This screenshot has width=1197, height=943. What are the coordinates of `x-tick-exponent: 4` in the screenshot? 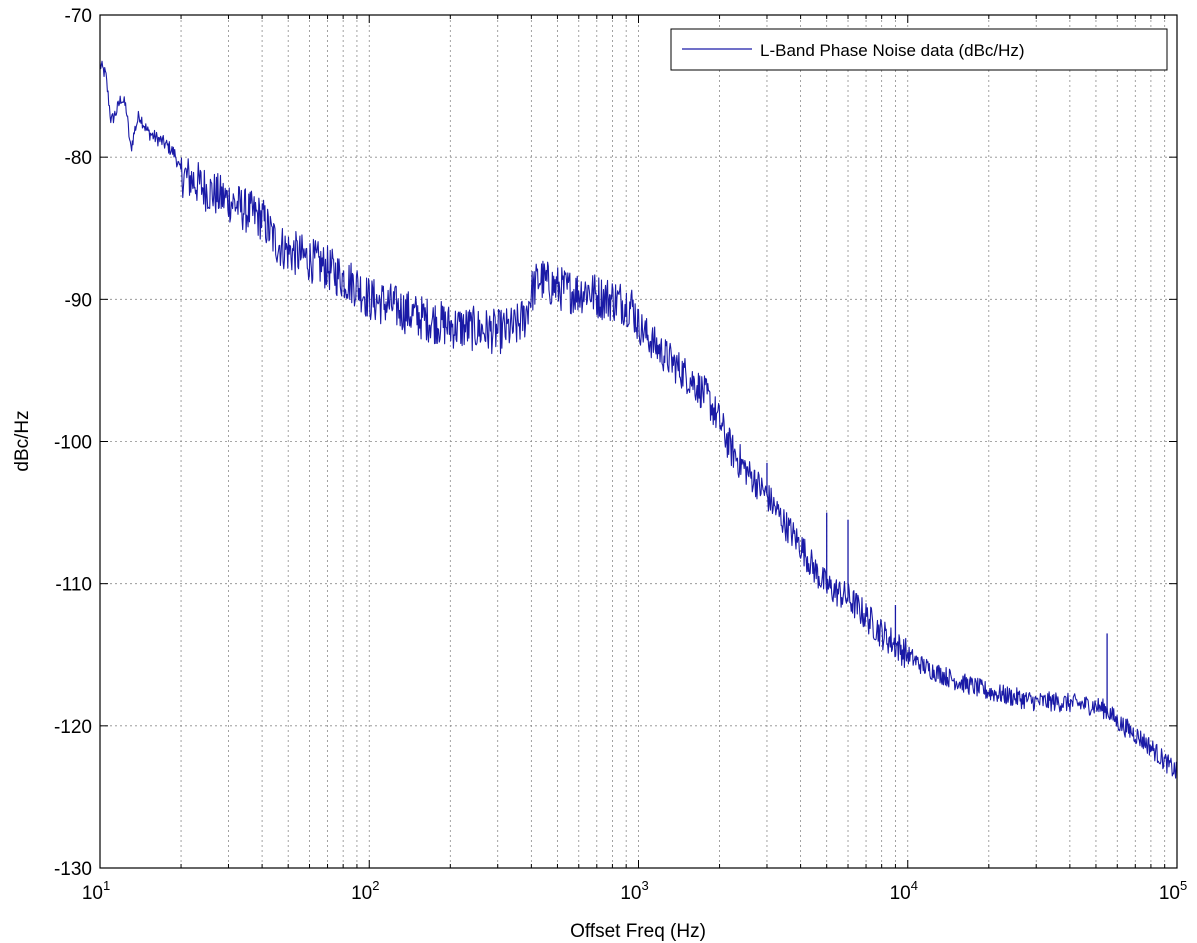 It's located at (914, 885).